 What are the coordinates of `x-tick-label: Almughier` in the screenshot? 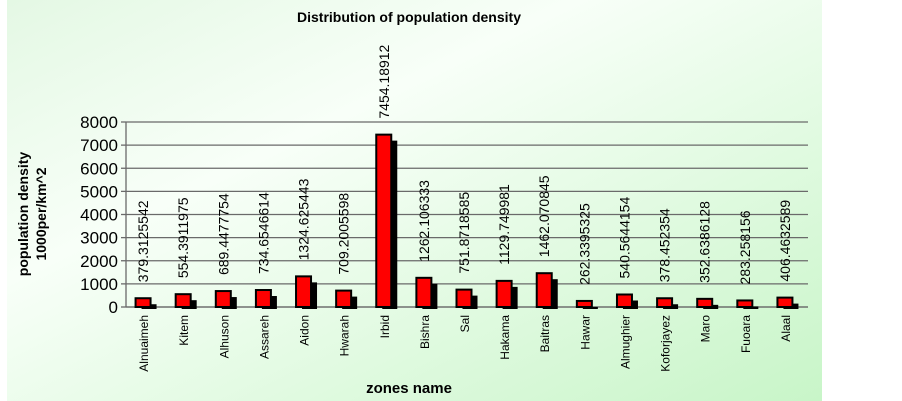 It's located at (625, 342).